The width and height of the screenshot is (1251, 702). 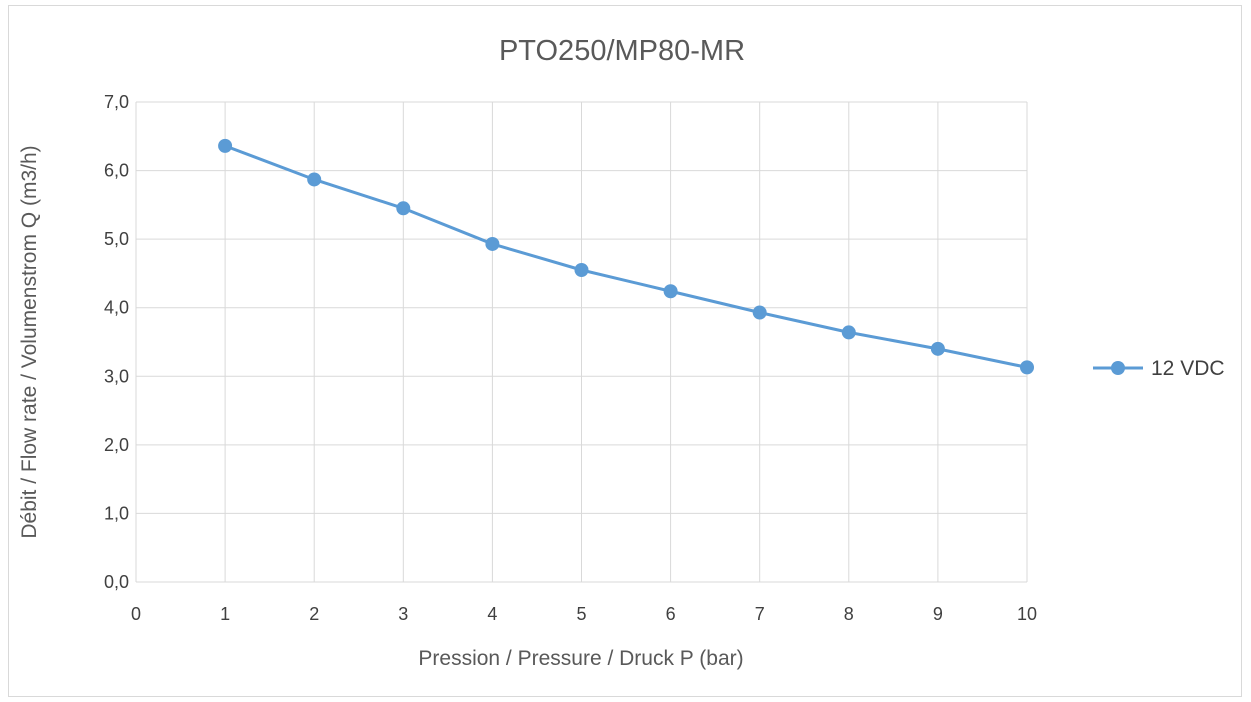 What do you see at coordinates (1118, 368) in the screenshot?
I see `legend-marker-12-vdc` at bounding box center [1118, 368].